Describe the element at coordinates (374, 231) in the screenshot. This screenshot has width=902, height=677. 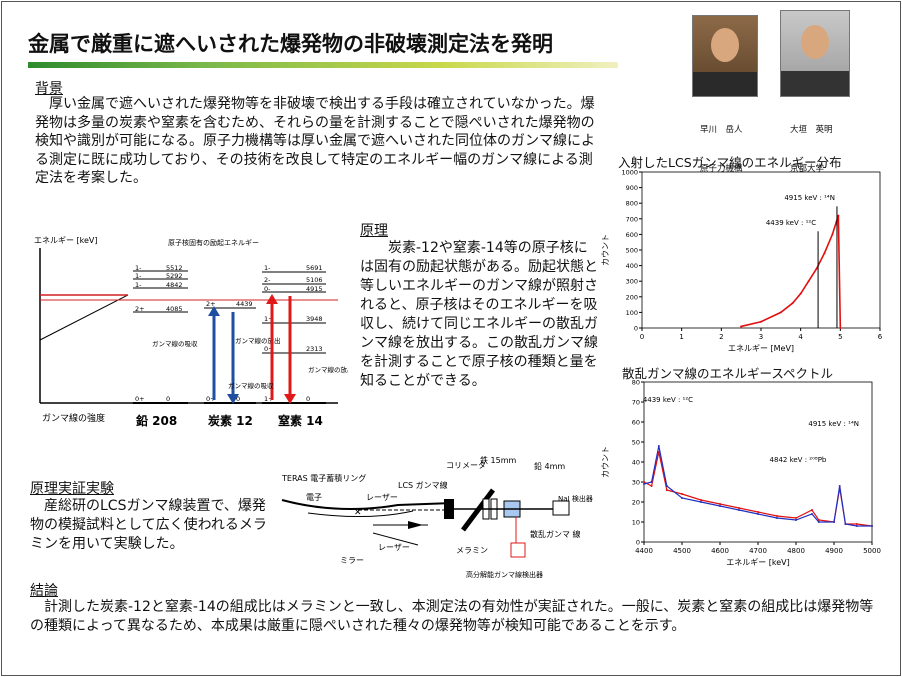
I see `principle-heading: 原理` at that location.